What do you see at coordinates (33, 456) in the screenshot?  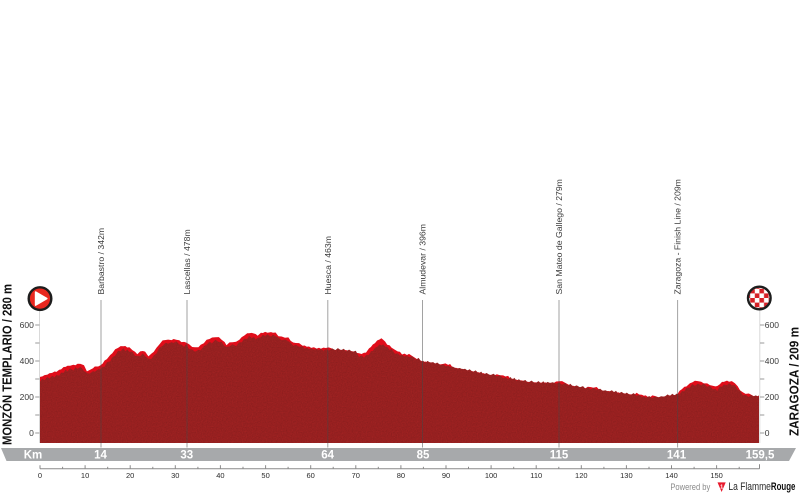 I see `svg-text: Km` at bounding box center [33, 456].